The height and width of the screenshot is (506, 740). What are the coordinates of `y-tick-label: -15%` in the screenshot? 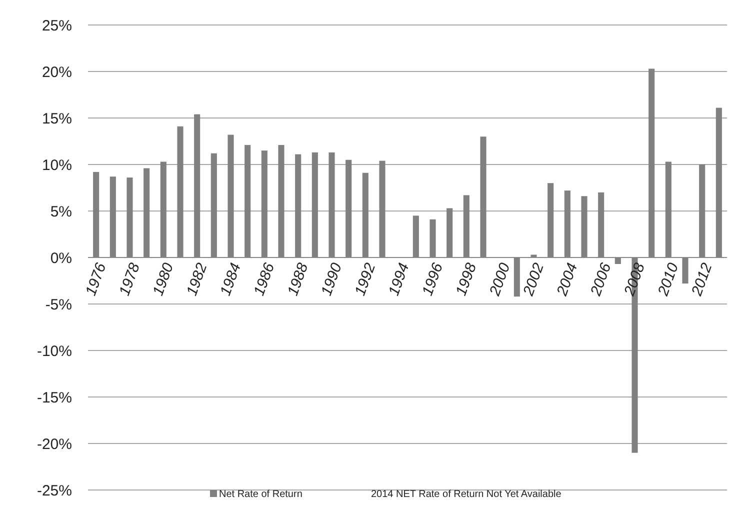 It's located at (54, 397).